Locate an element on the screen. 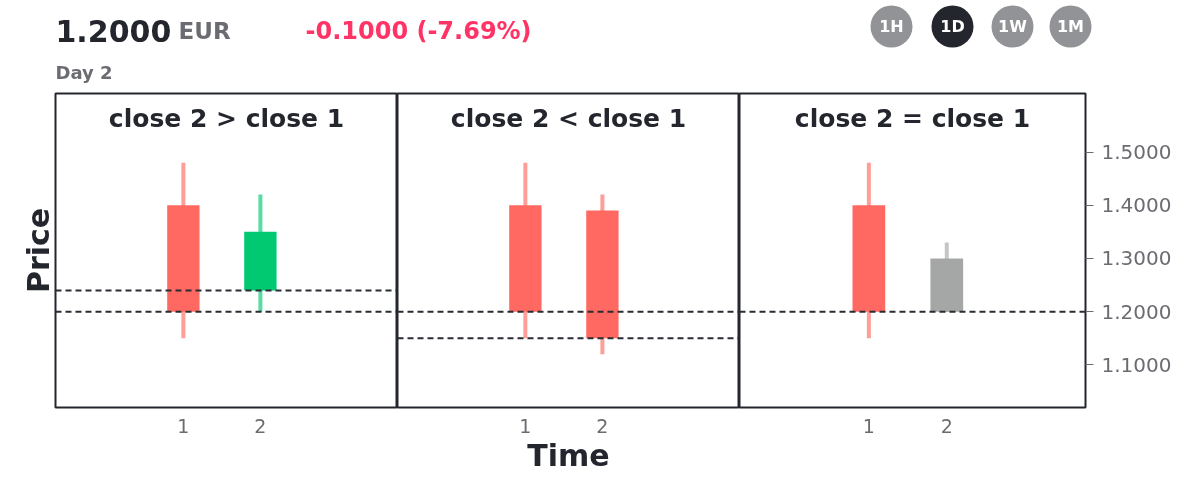 This screenshot has height=487, width=1200. text: -0.1000 (-7.69%) is located at coordinates (418, 30).